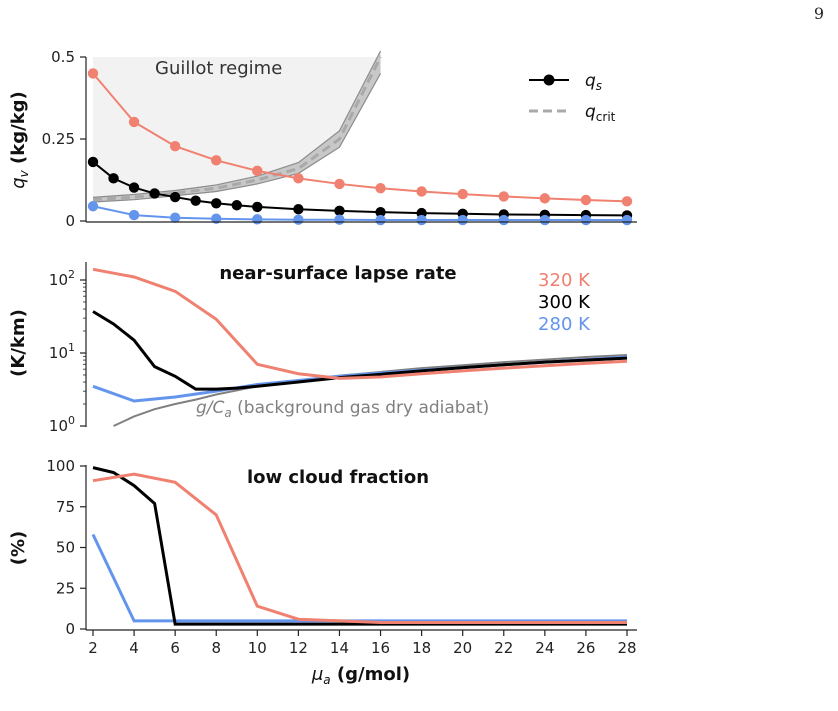 This screenshot has width=838, height=711. I want to click on bot-ytick-label: 25, so click(65, 588).